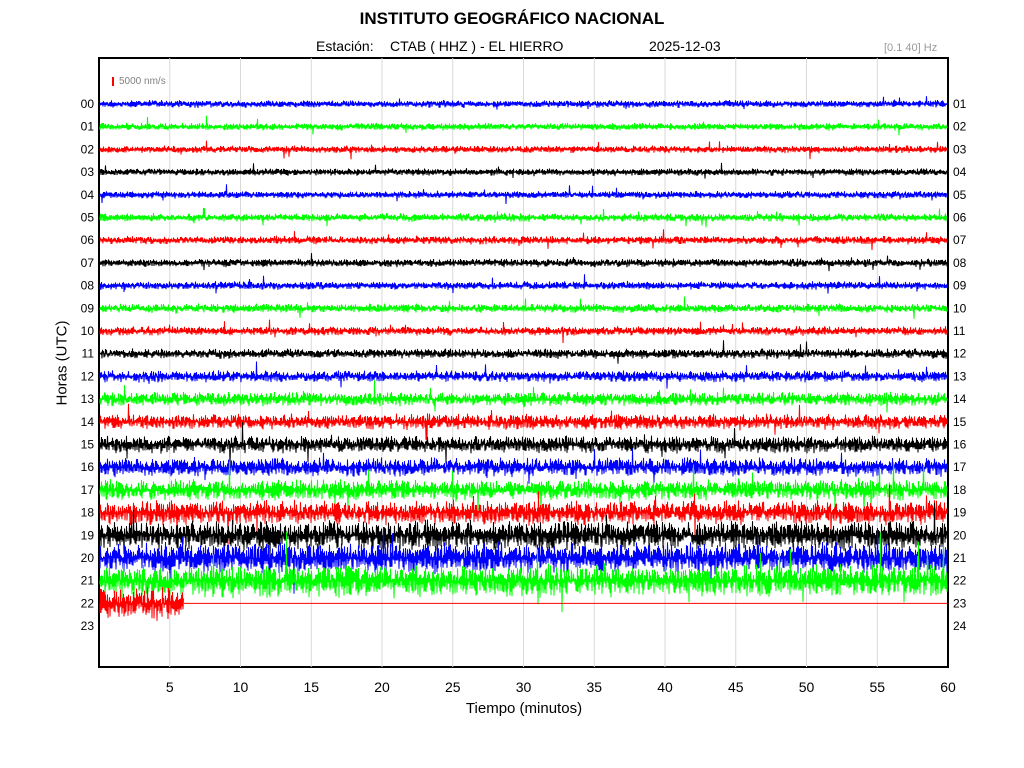 This screenshot has width=1024, height=768. Describe the element at coordinates (88, 626) in the screenshot. I see `y-tick-left-23: 23` at that location.